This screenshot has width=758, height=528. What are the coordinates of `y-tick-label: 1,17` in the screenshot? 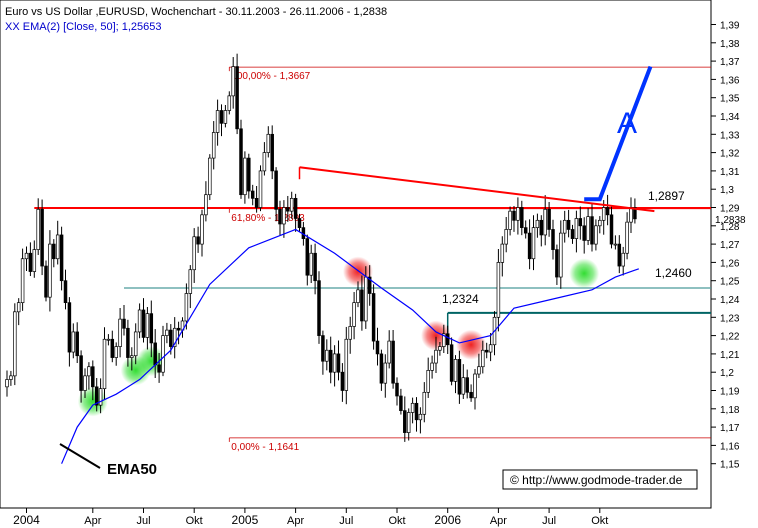 It's located at (730, 428).